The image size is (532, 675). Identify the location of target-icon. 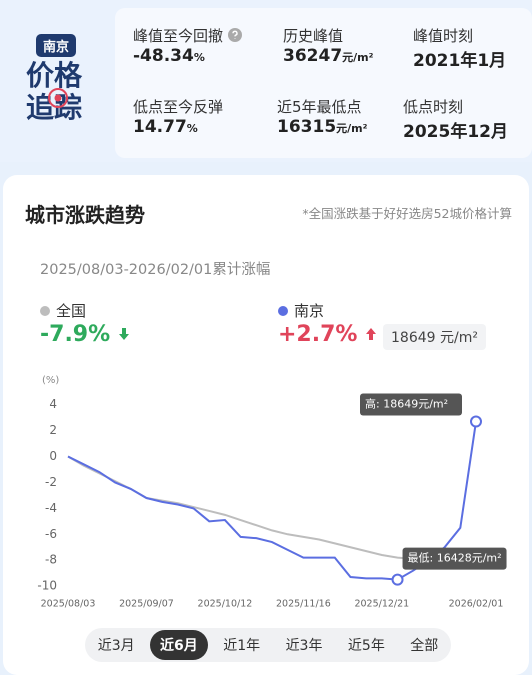
(58, 98).